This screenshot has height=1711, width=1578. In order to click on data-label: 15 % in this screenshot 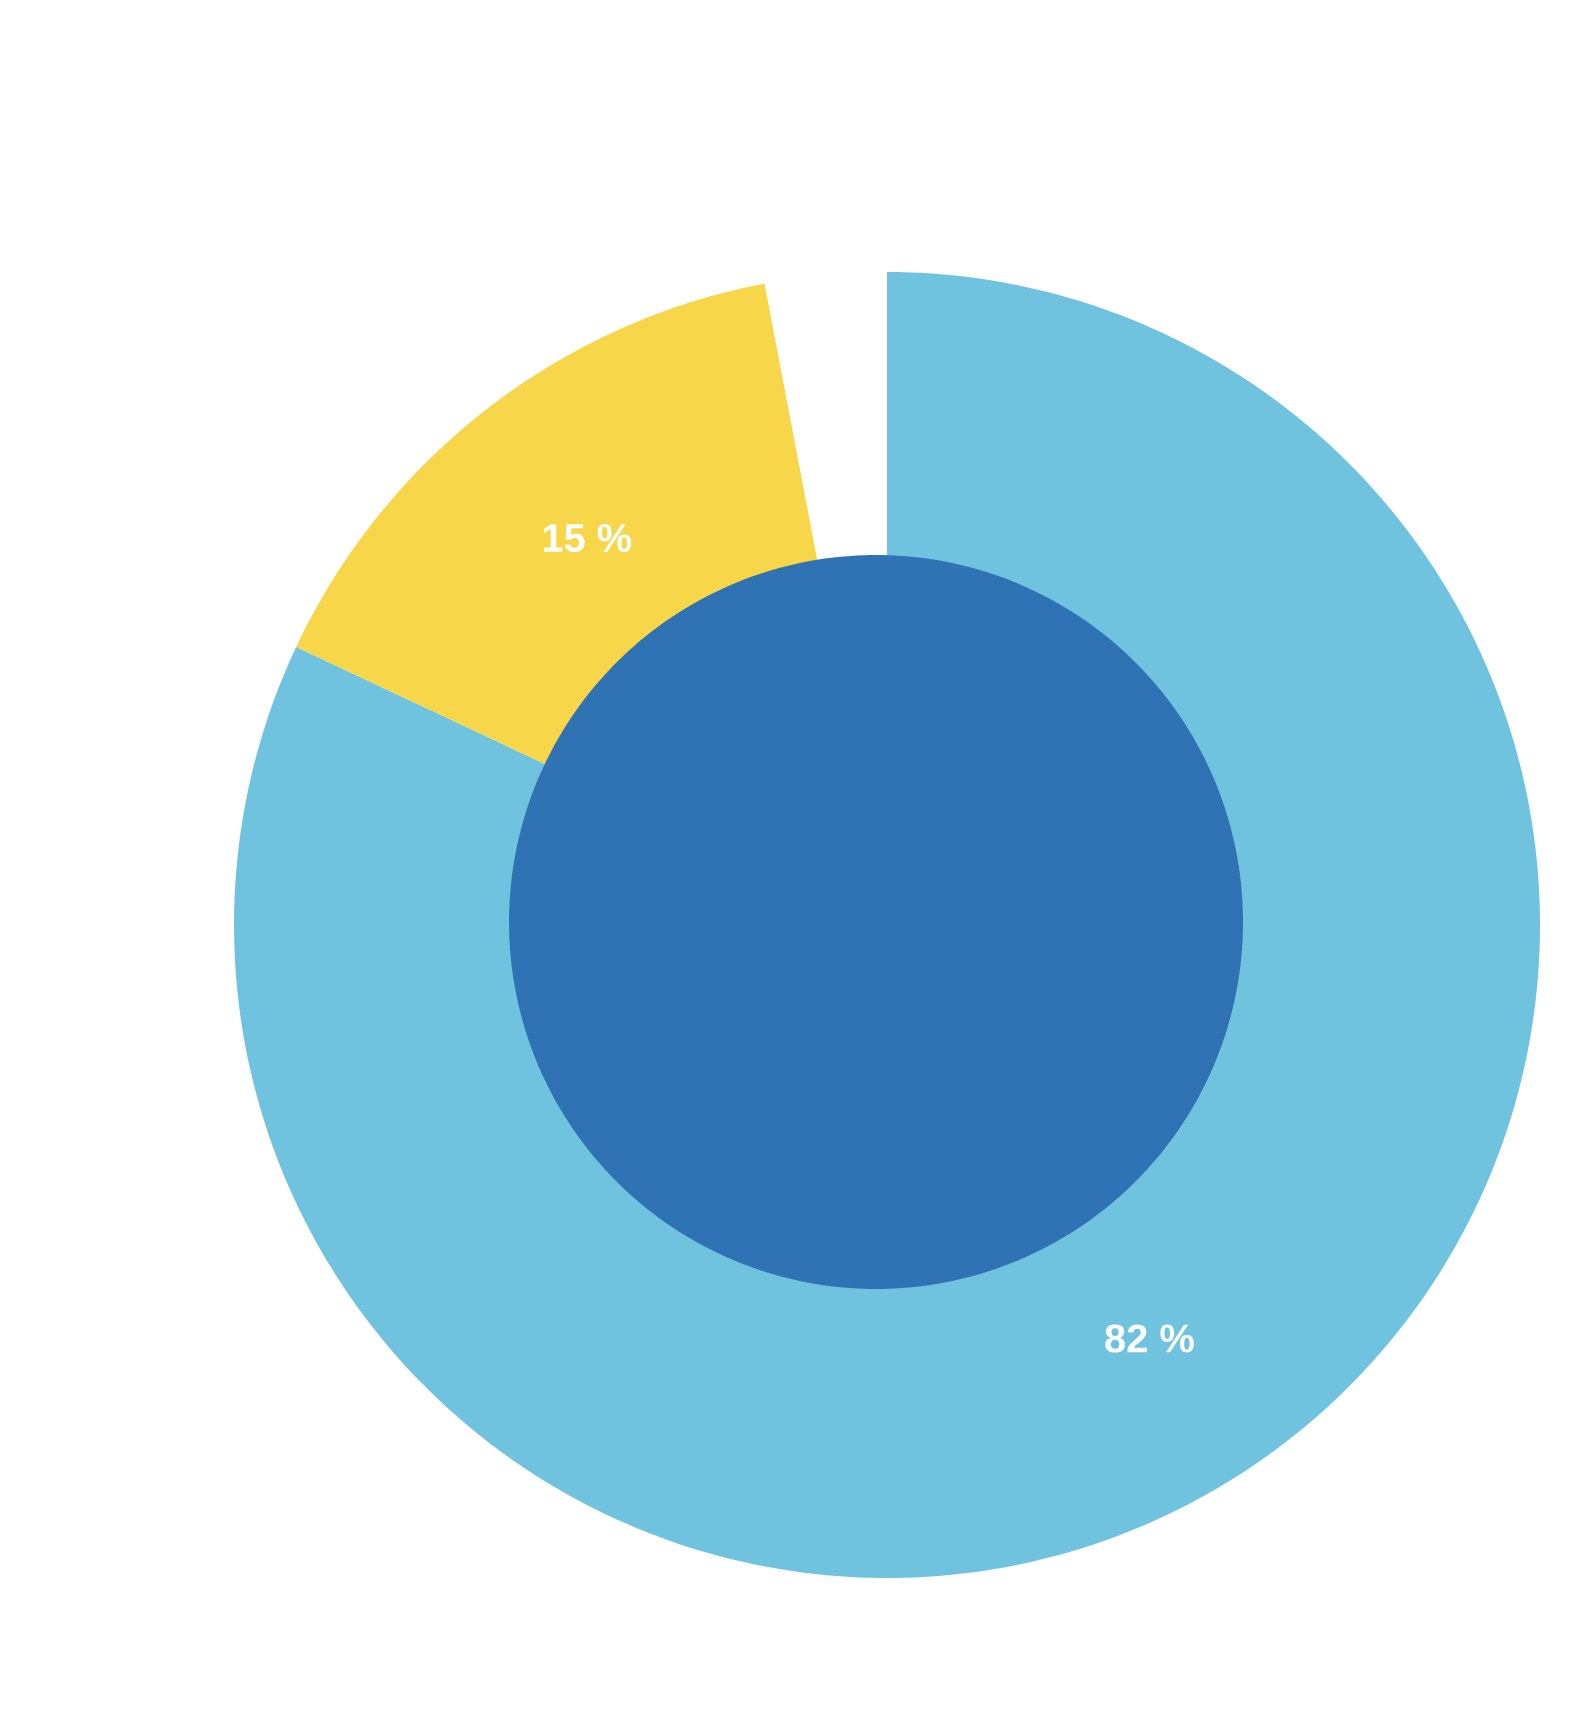, I will do `click(587, 538)`.